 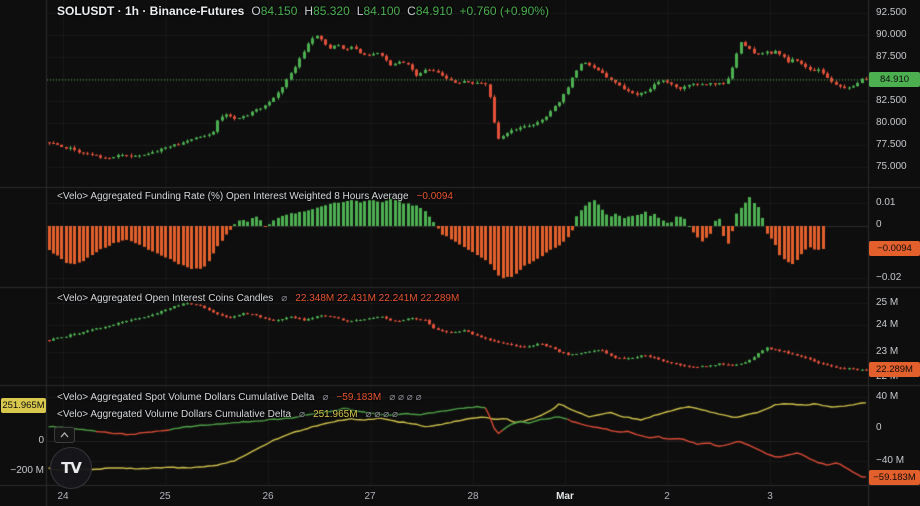 I want to click on axis-tick-label: 40 M, so click(x=887, y=396).